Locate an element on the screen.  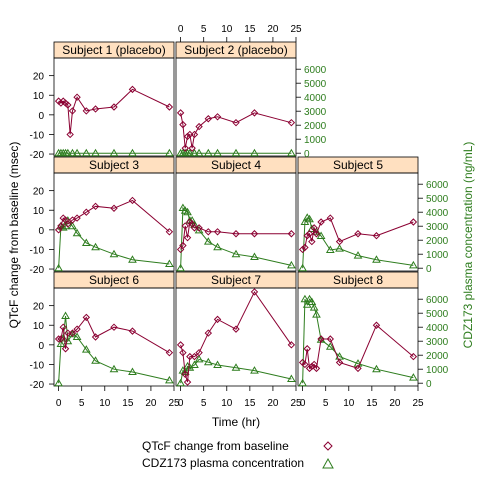
panel-title: Subject 3 is located at coordinates (114, 165).